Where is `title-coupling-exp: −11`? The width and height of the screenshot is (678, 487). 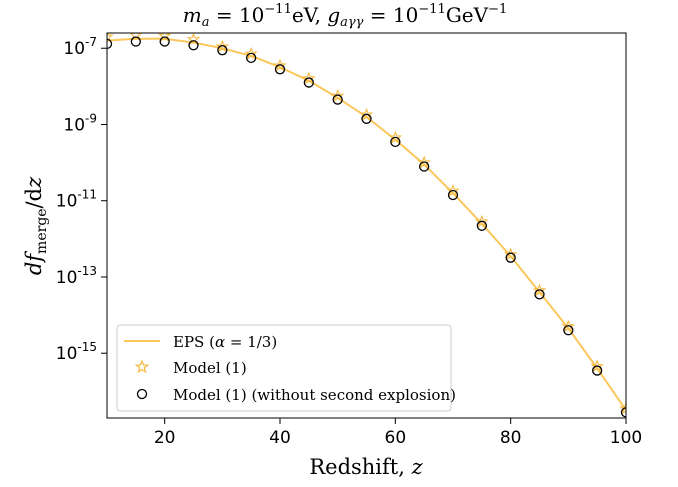 title-coupling-exp: −11 is located at coordinates (431, 9).